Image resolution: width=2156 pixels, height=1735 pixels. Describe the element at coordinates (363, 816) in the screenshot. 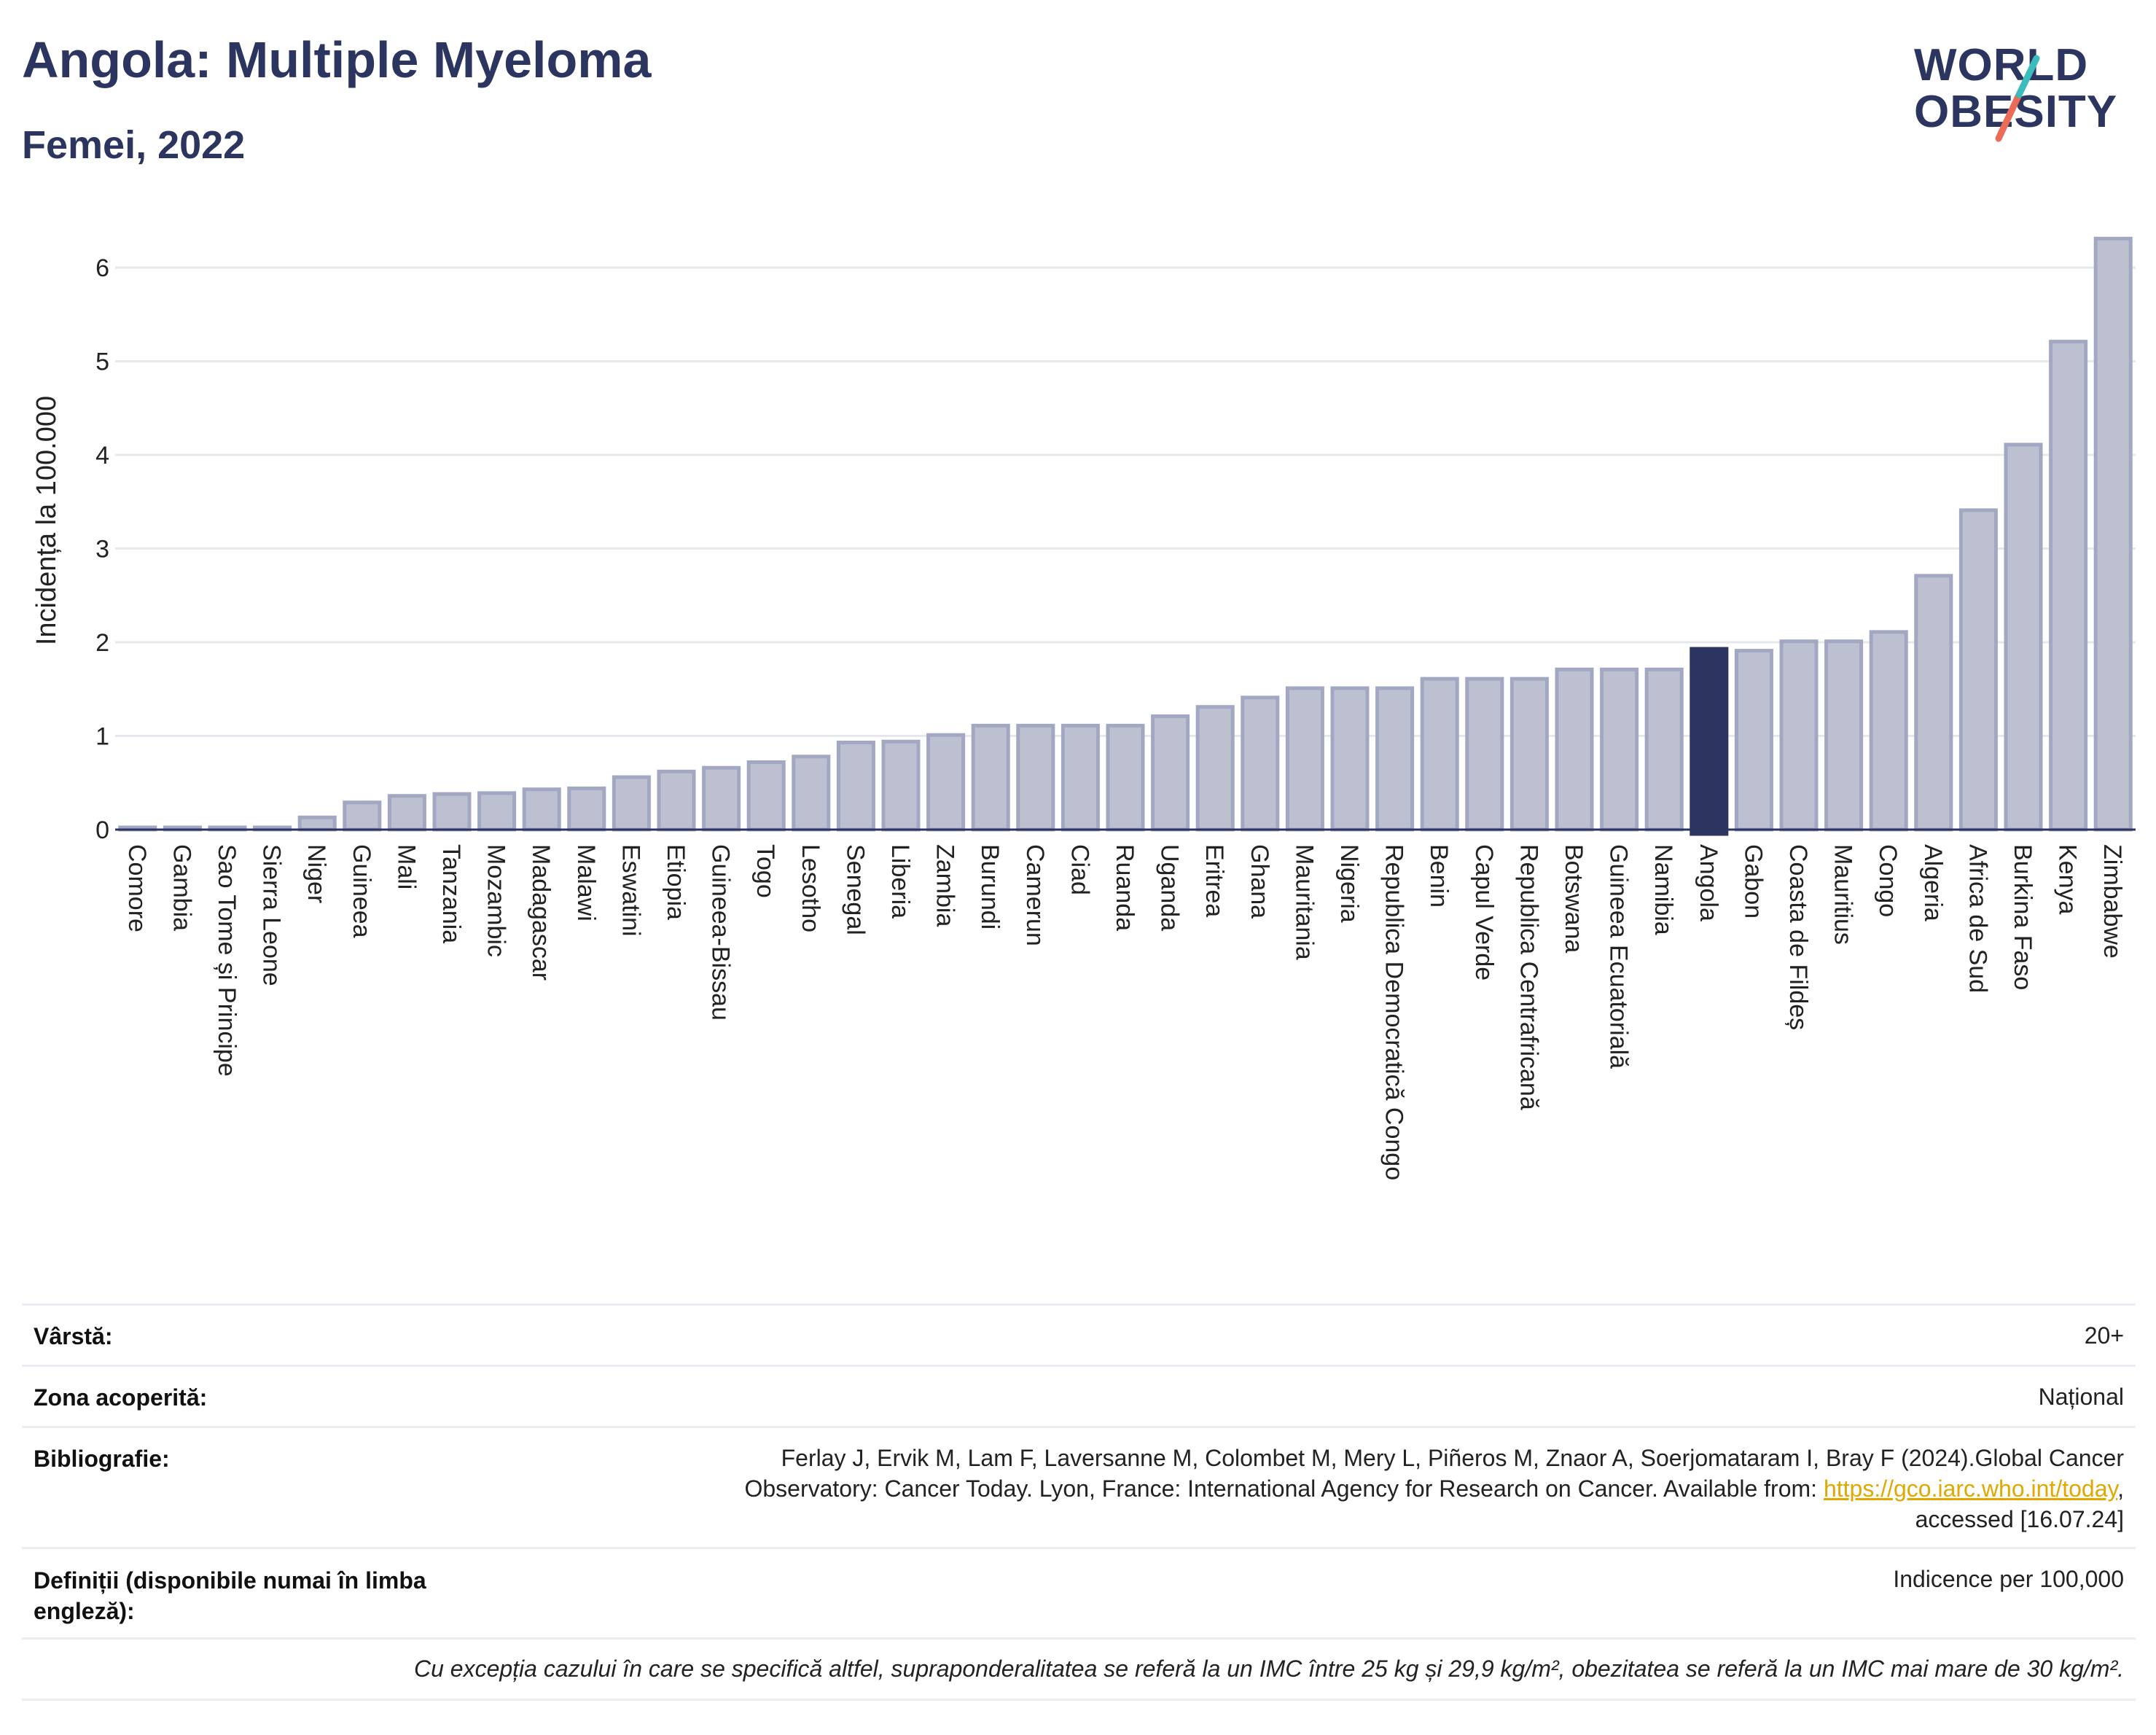

I see `bar-guineea` at that location.